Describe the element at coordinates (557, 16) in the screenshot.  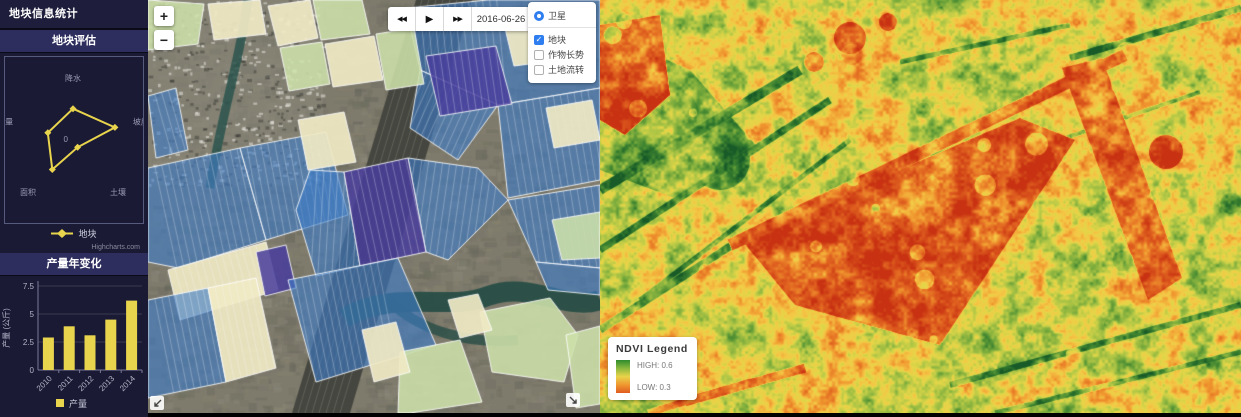
I see `layer-label: 卫星` at that location.